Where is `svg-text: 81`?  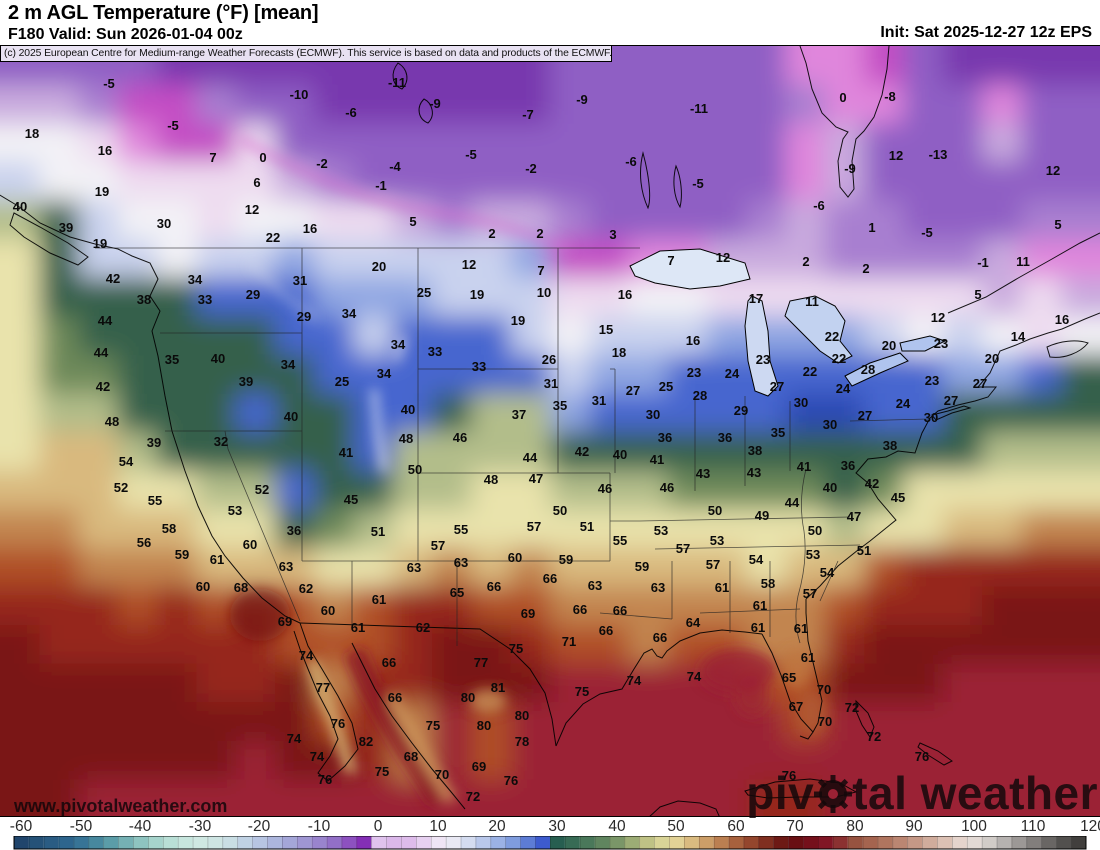 svg-text: 81 is located at coordinates (498, 687).